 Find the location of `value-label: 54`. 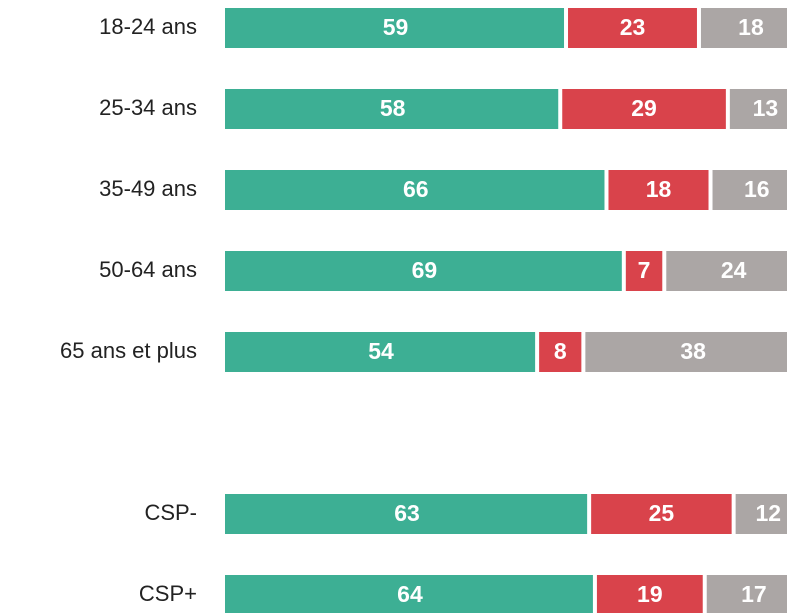

value-label: 54 is located at coordinates (381, 351).